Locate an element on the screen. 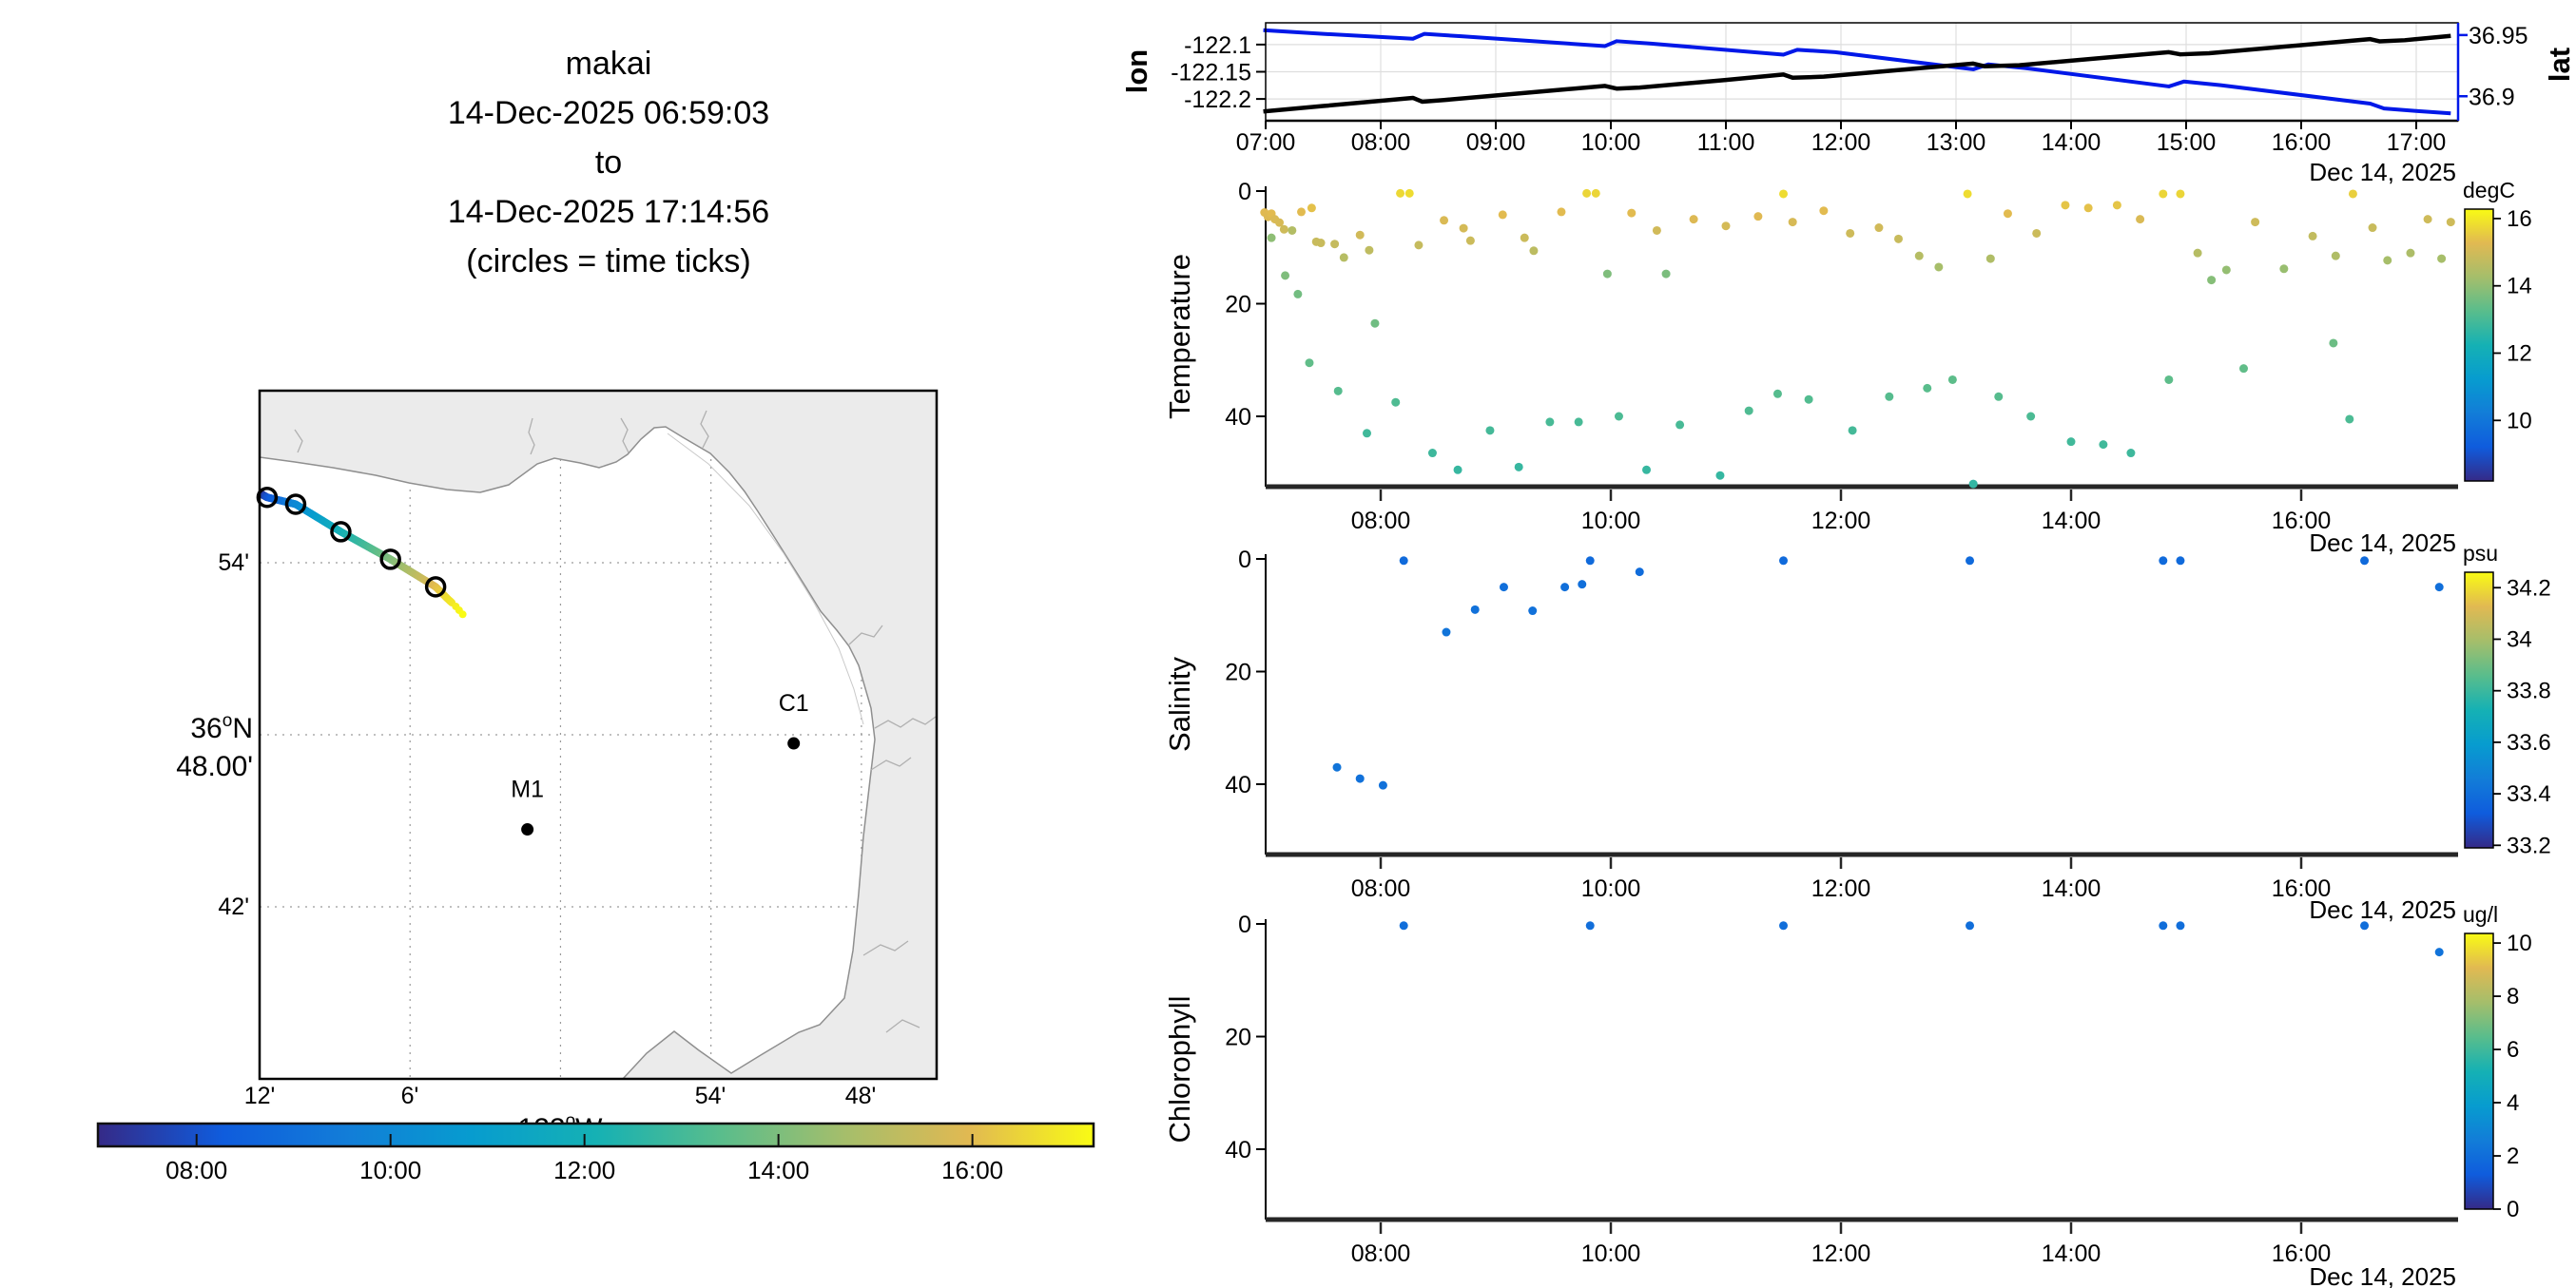 The height and width of the screenshot is (1288, 2576). x-tick-label: 17:00 is located at coordinates (2417, 143).